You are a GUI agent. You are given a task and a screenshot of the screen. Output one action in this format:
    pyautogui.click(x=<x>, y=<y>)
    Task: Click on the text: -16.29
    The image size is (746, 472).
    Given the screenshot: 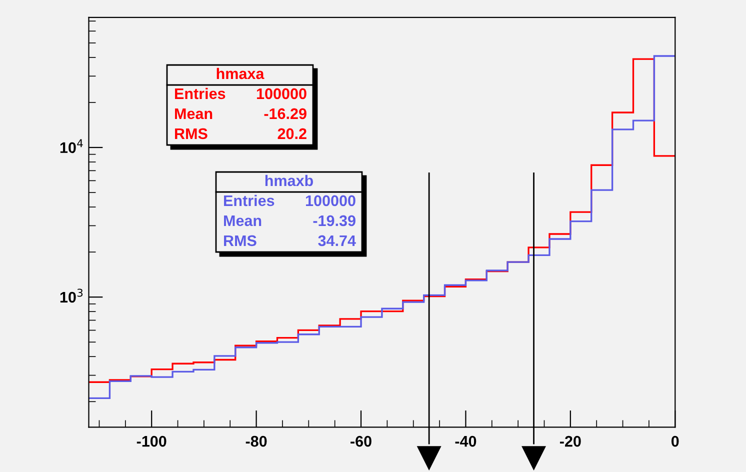 What is the action you would take?
    pyautogui.click(x=285, y=114)
    